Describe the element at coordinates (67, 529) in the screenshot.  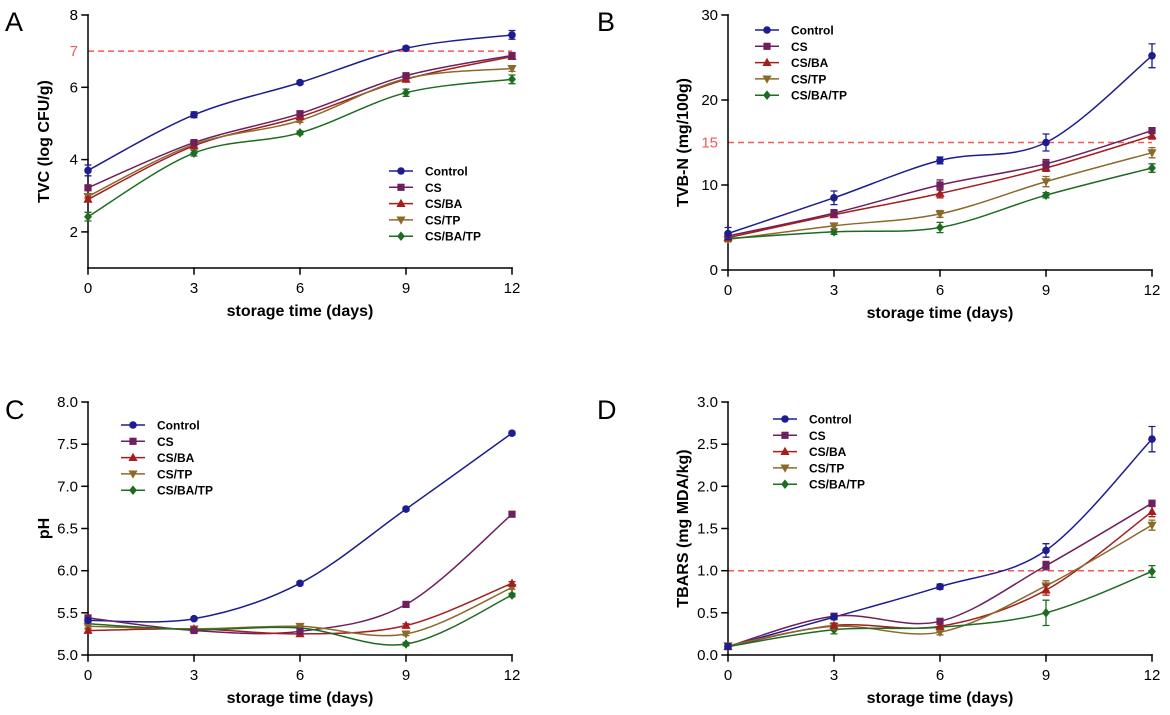
I see `y-tick-label-c-3: 6.5` at that location.